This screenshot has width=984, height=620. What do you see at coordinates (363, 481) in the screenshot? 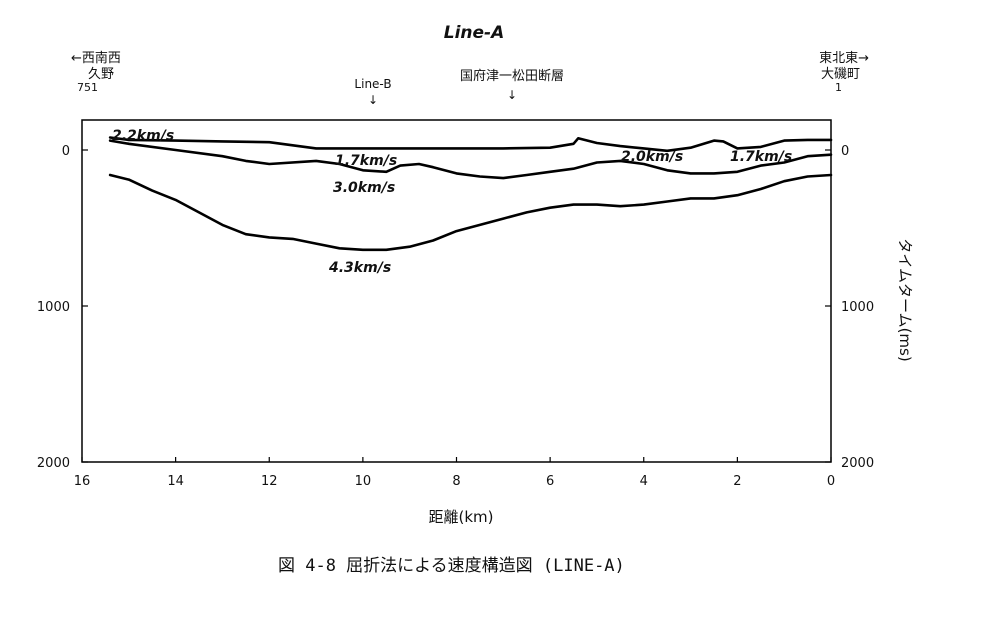
I see `x-tick-label: 10` at bounding box center [363, 481].